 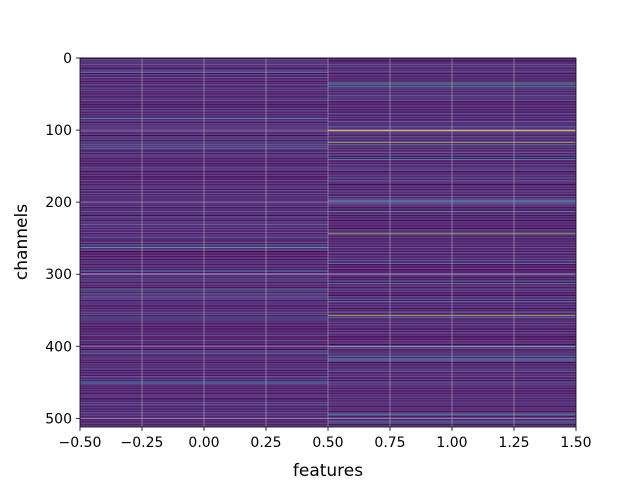 I want to click on x-tick-label: 0.75, so click(x=389, y=443).